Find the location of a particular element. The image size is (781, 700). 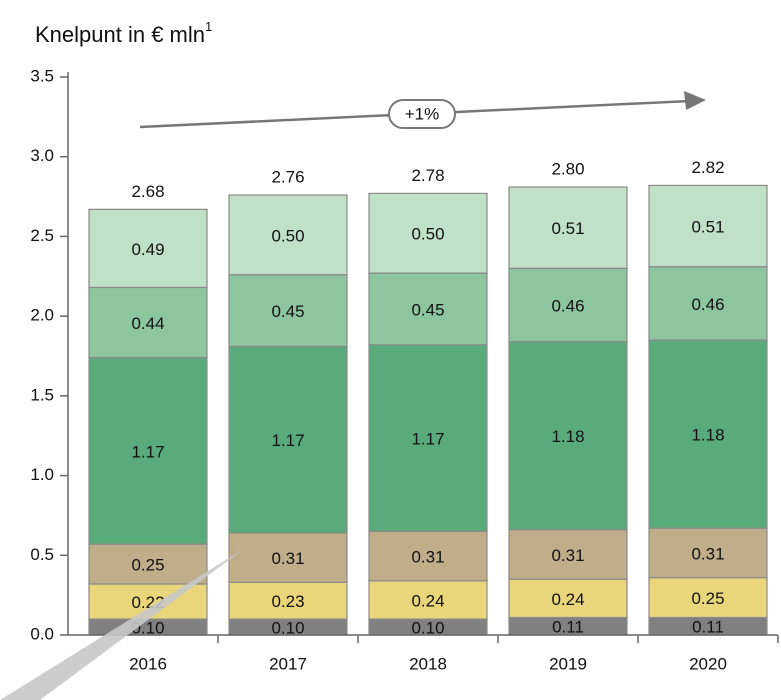

segment-label: 0.49 is located at coordinates (147, 249).